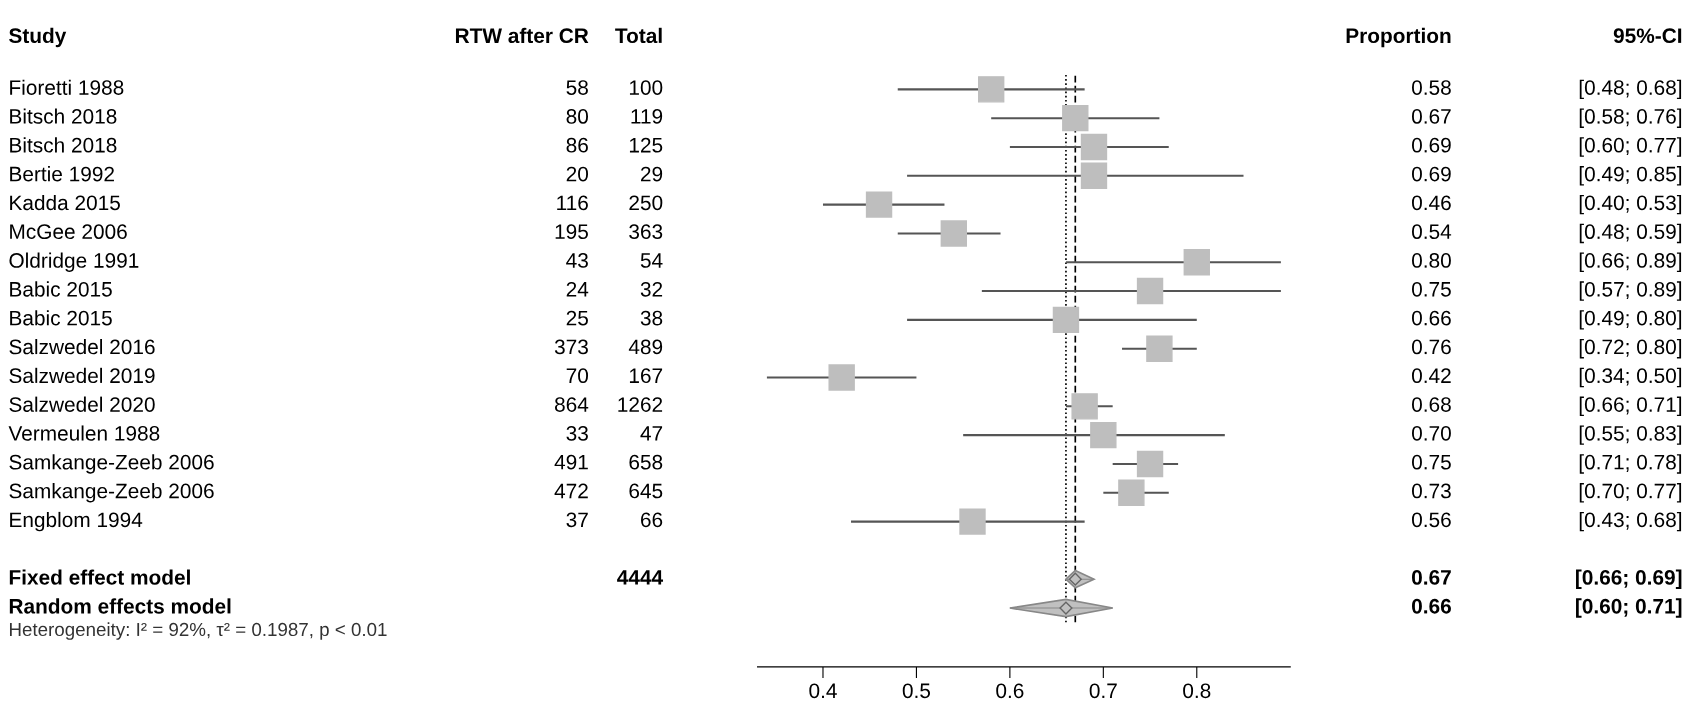  I want to click on text: 373, so click(571, 347).